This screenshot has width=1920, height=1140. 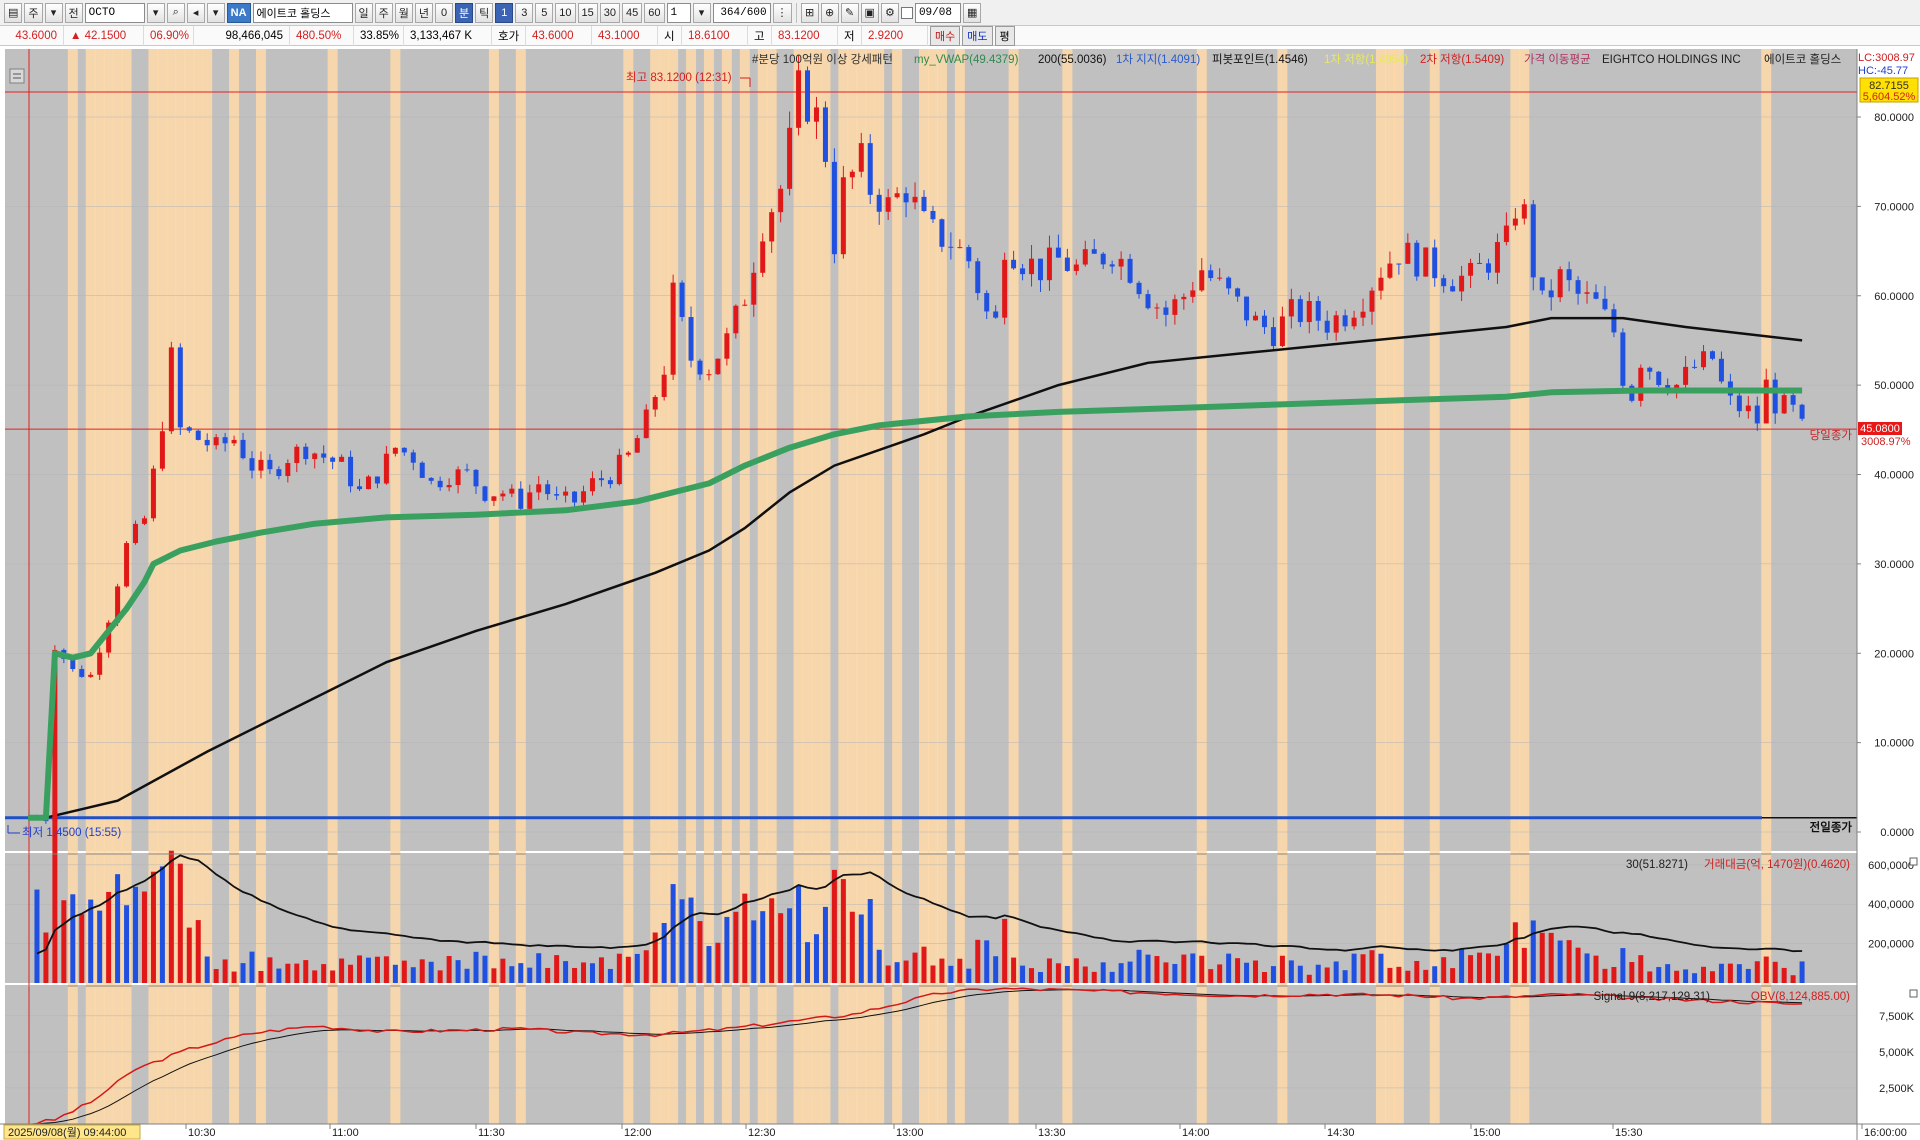 I want to click on prev-symbol-icon: ◂, so click(x=195, y=12).